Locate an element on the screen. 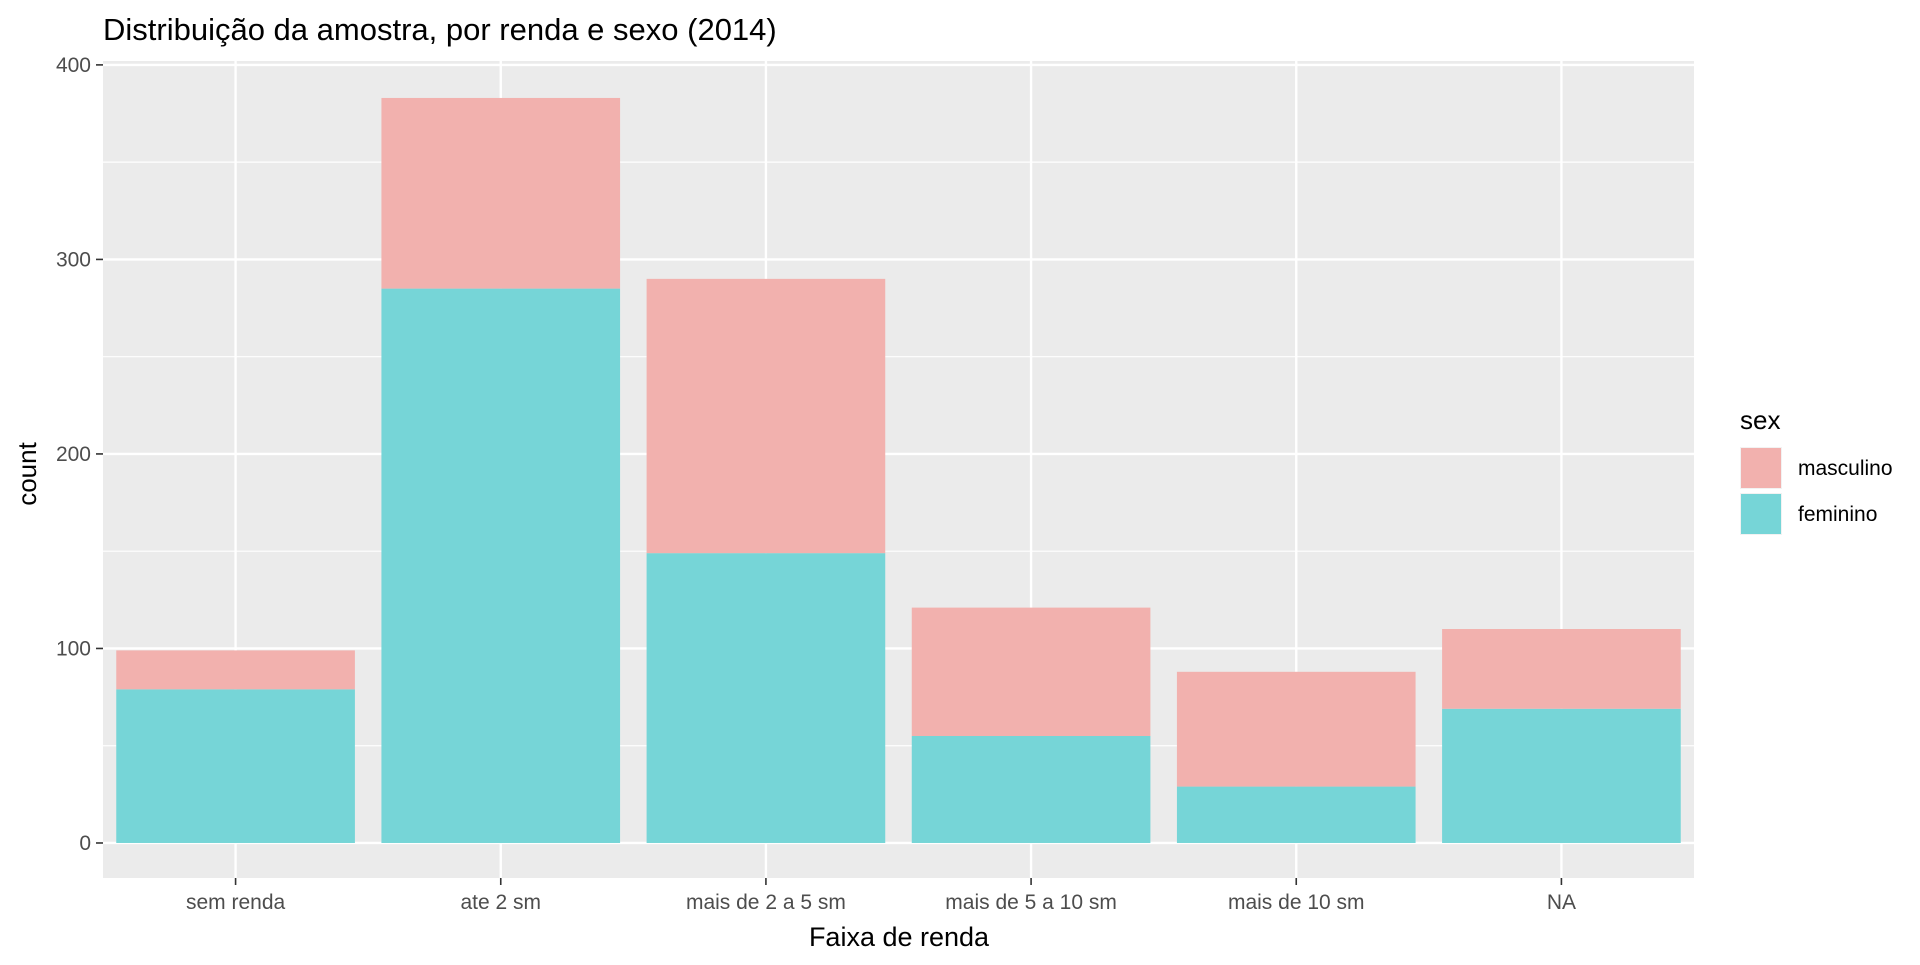  x-tick-label: mais de 10 sm is located at coordinates (1296, 902).